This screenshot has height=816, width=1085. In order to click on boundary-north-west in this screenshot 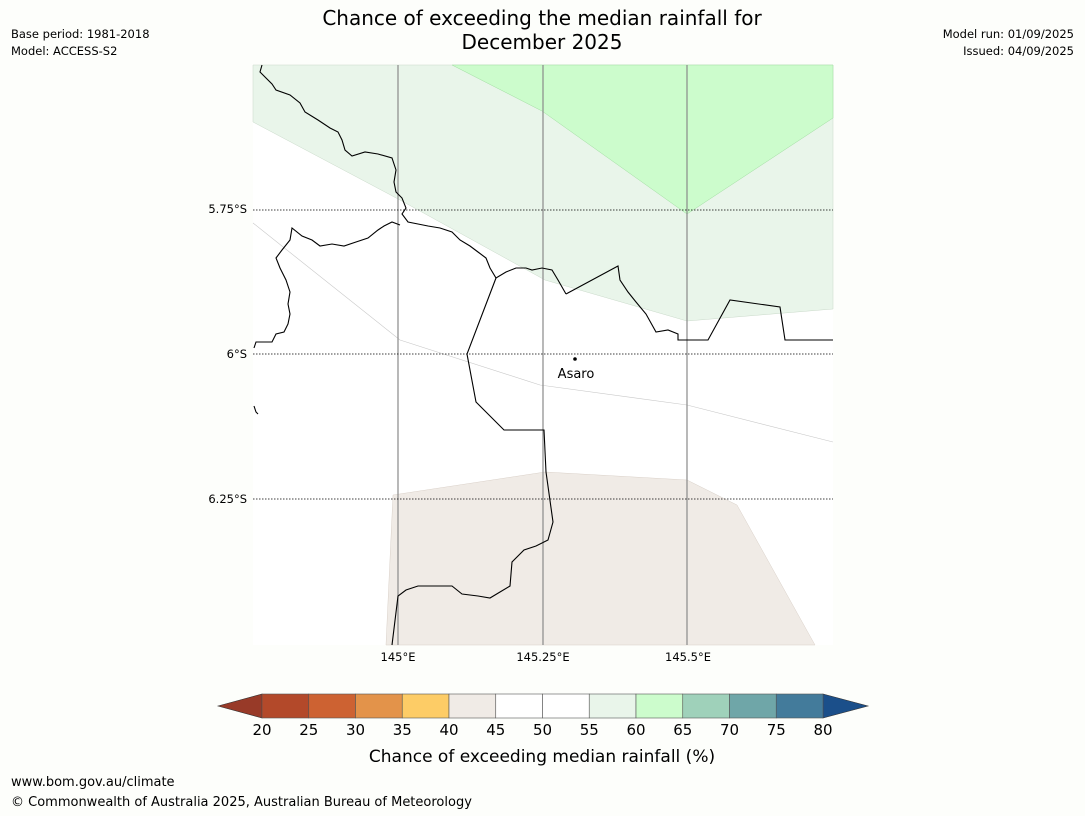, I will do `click(413, 179)`.